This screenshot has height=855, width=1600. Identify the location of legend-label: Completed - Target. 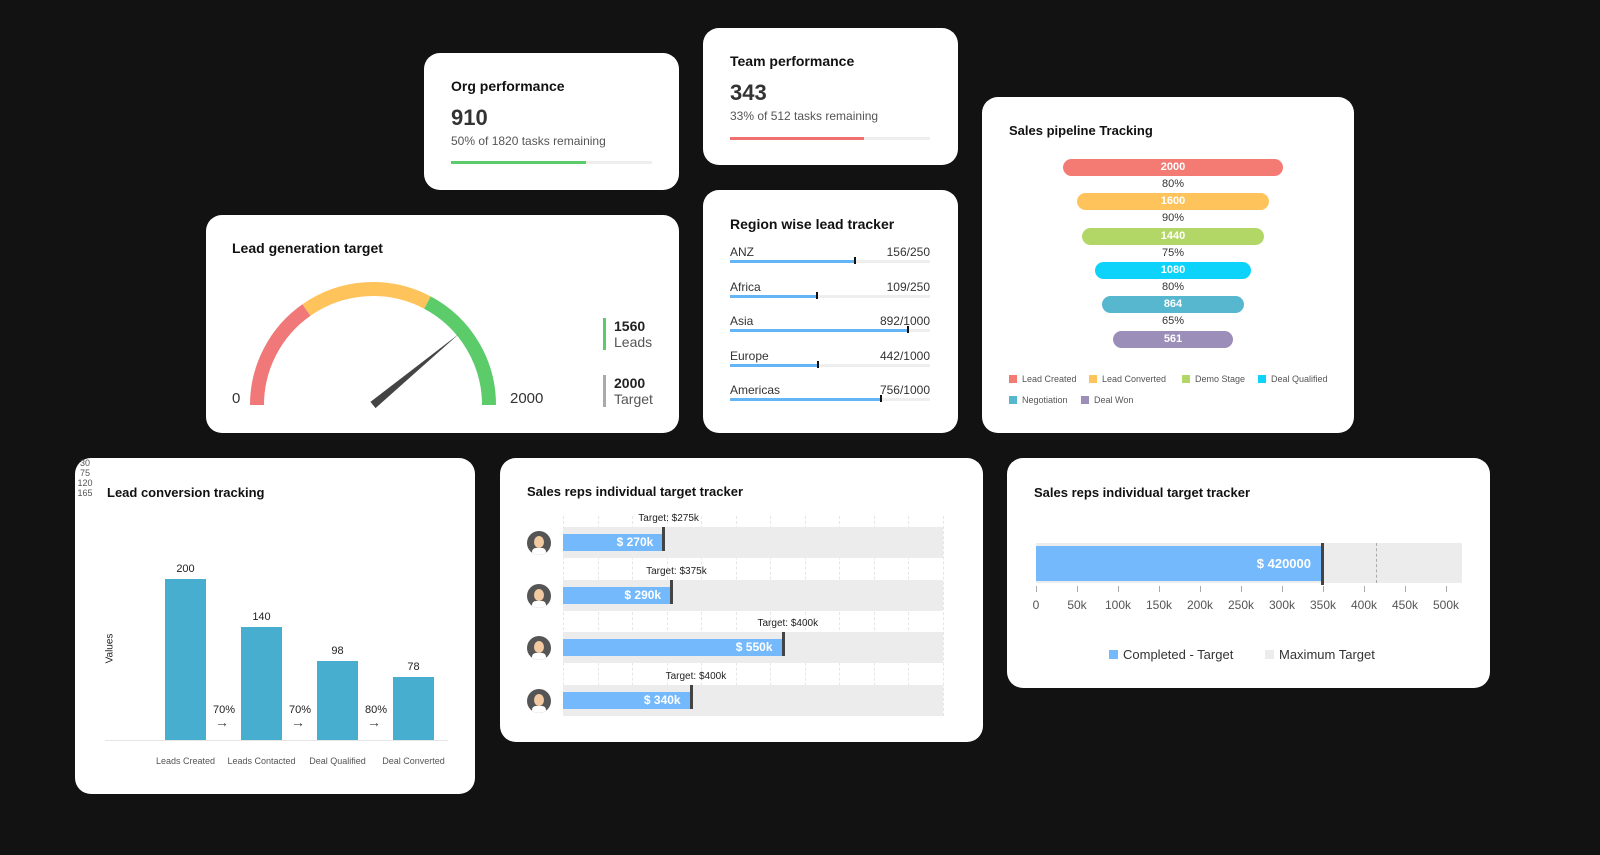
(1178, 654).